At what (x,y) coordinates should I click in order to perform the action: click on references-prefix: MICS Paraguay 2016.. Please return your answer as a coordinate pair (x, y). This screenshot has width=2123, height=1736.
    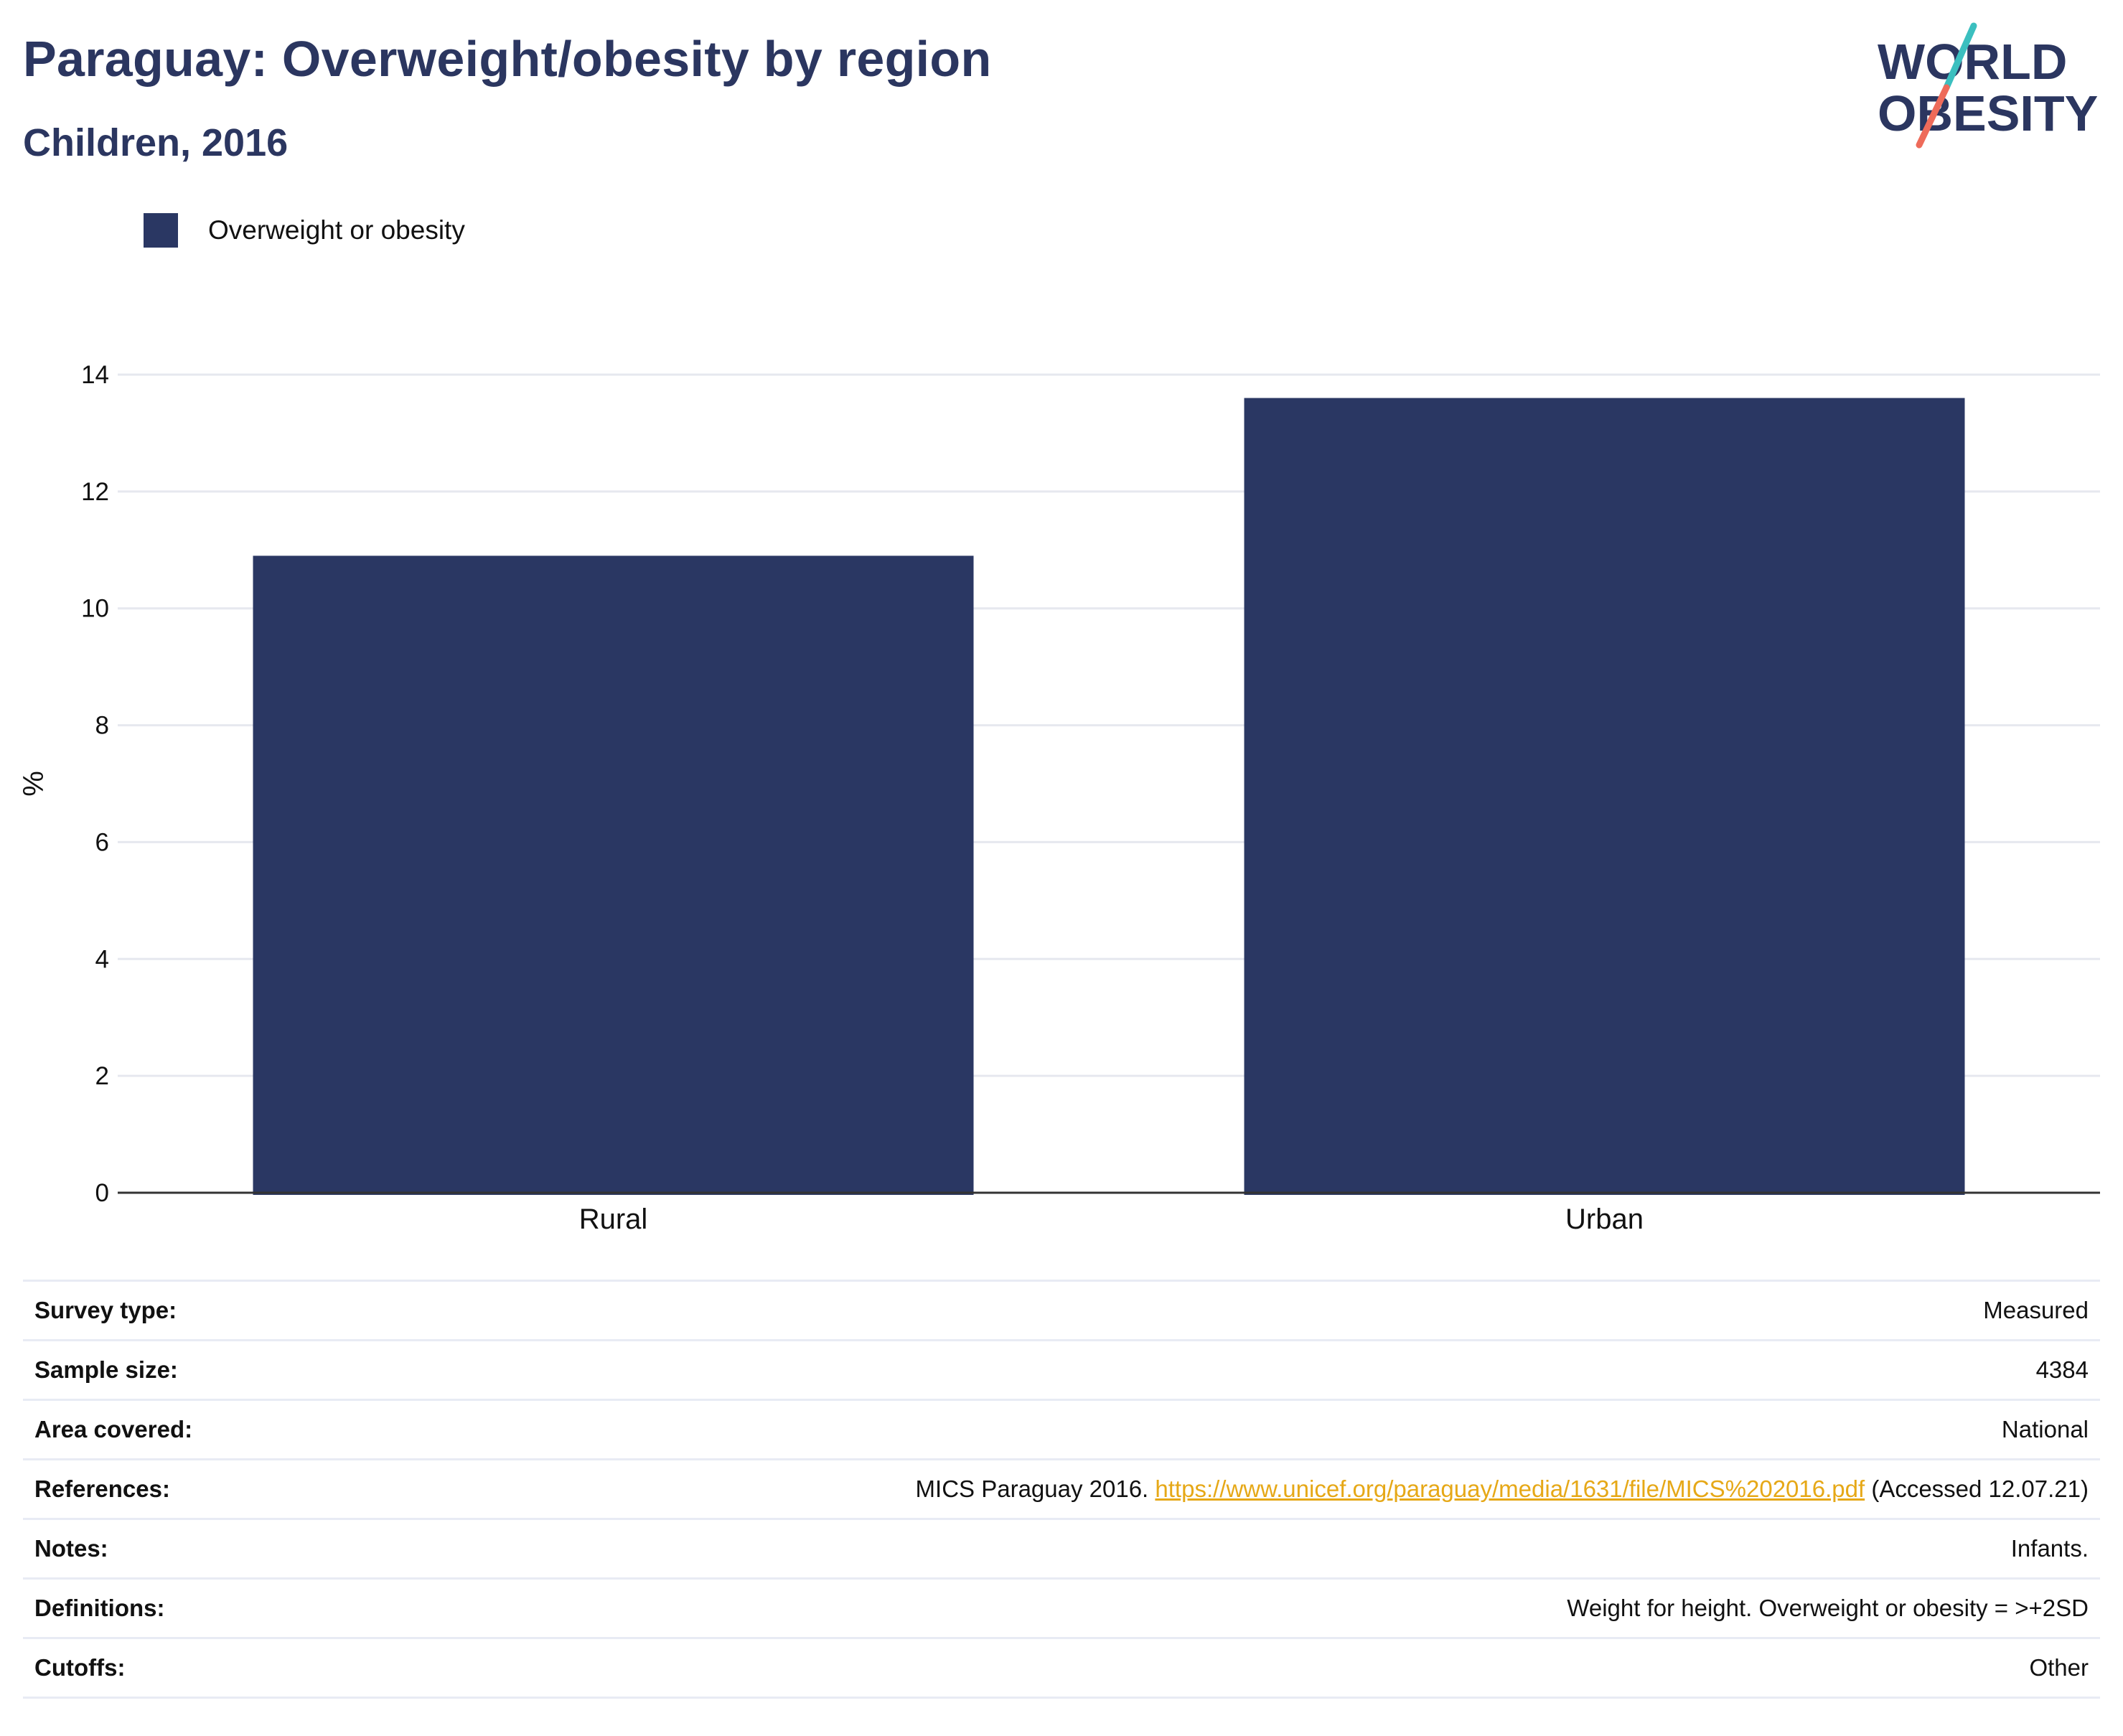
    Looking at the image, I should click on (1032, 1488).